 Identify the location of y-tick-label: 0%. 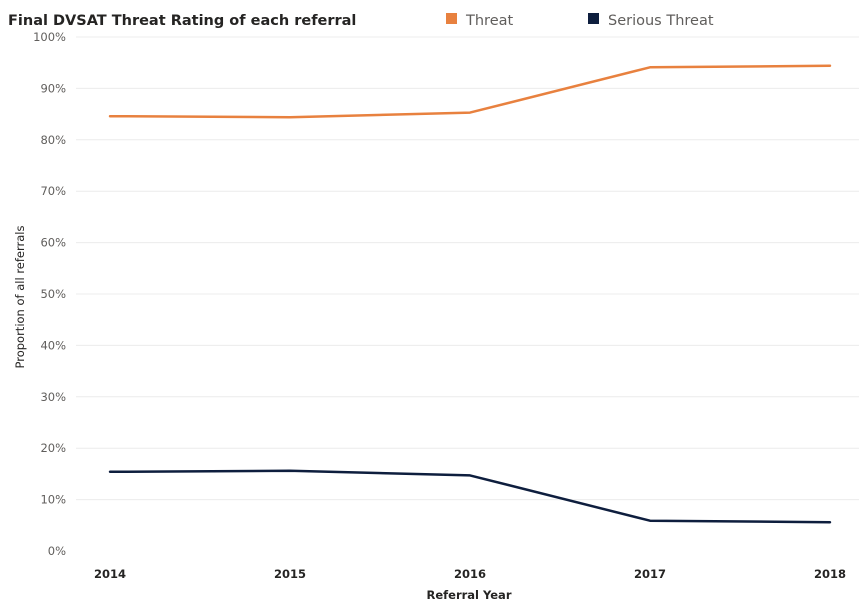
(57, 551).